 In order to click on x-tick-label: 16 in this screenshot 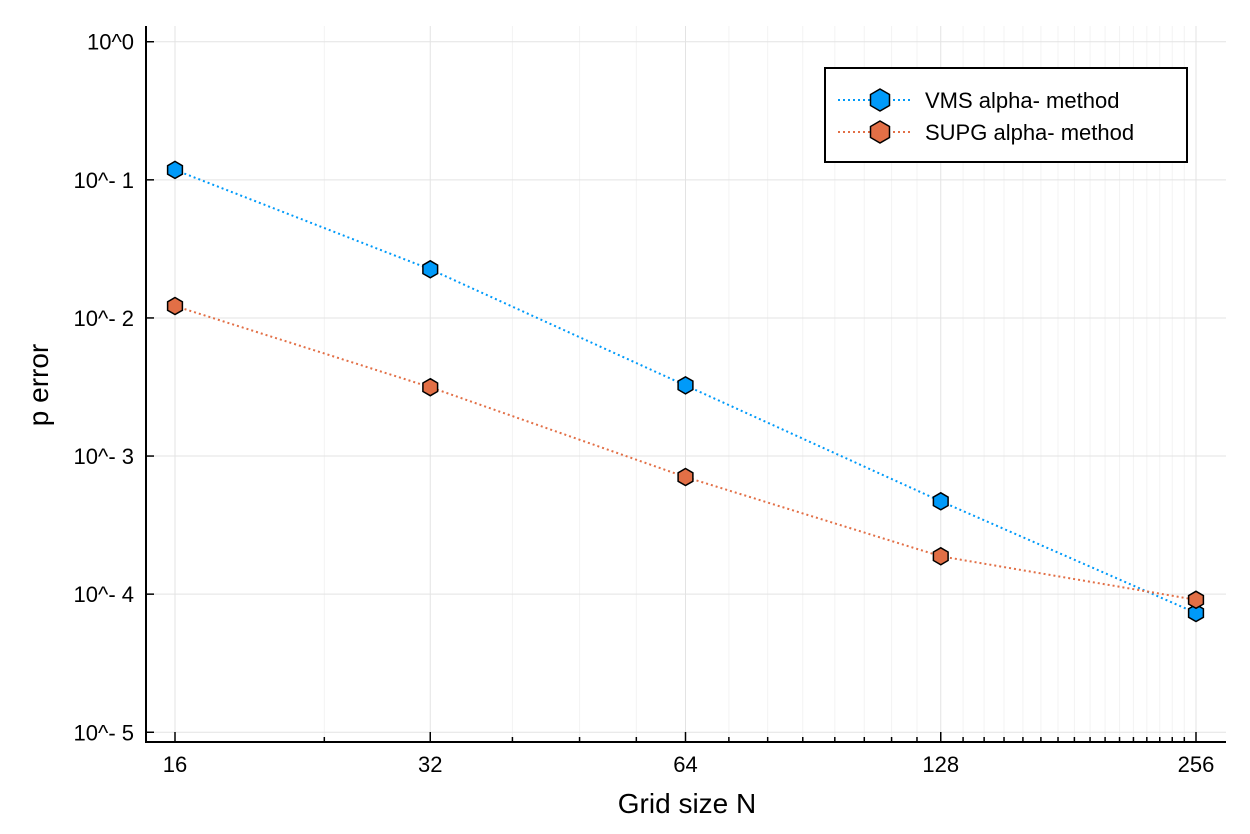, I will do `click(175, 764)`.